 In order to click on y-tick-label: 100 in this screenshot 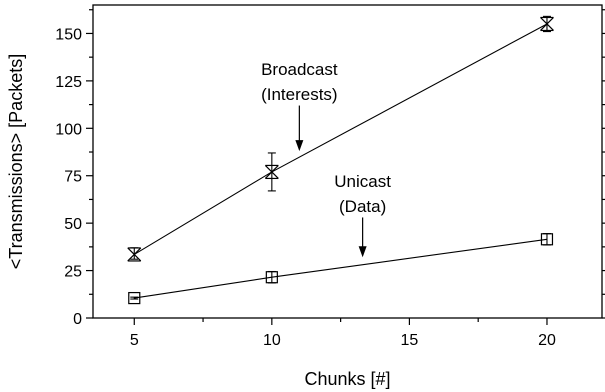, I will do `click(68, 129)`.